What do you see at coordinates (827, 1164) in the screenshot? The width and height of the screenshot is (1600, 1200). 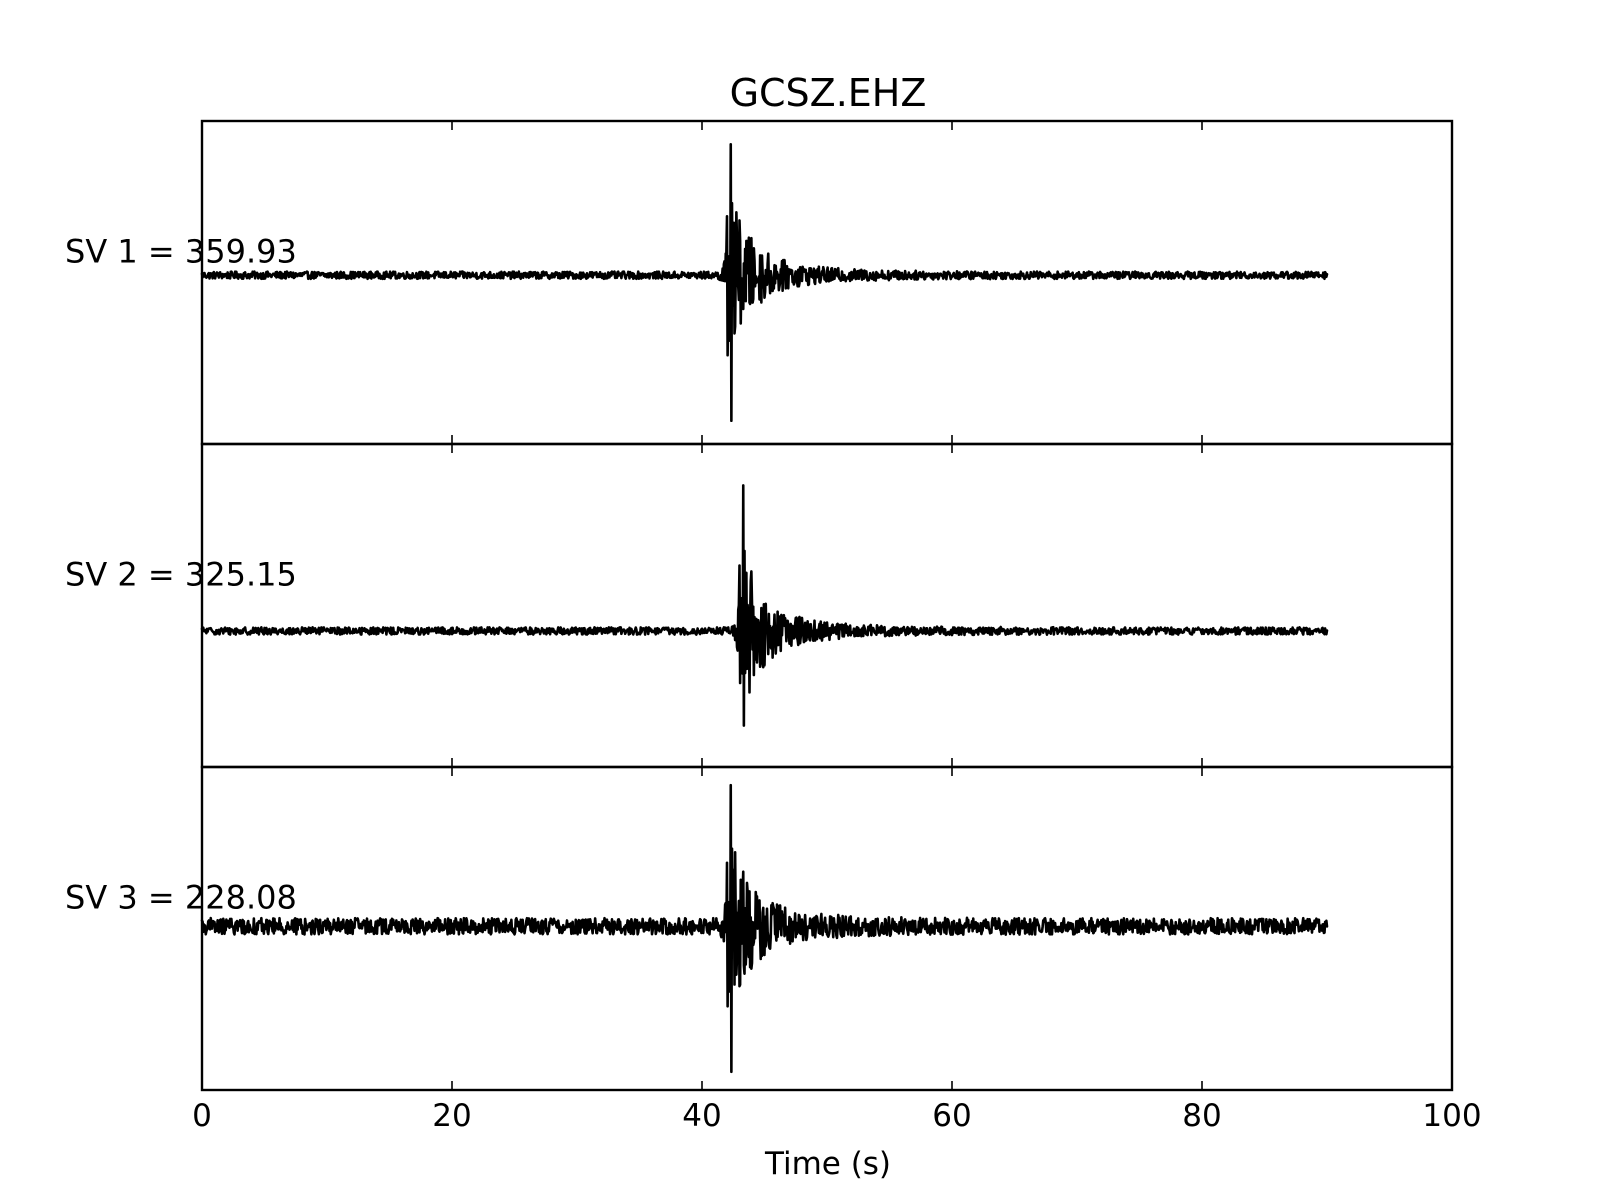 I see `x-axis-label: Time (s)` at bounding box center [827, 1164].